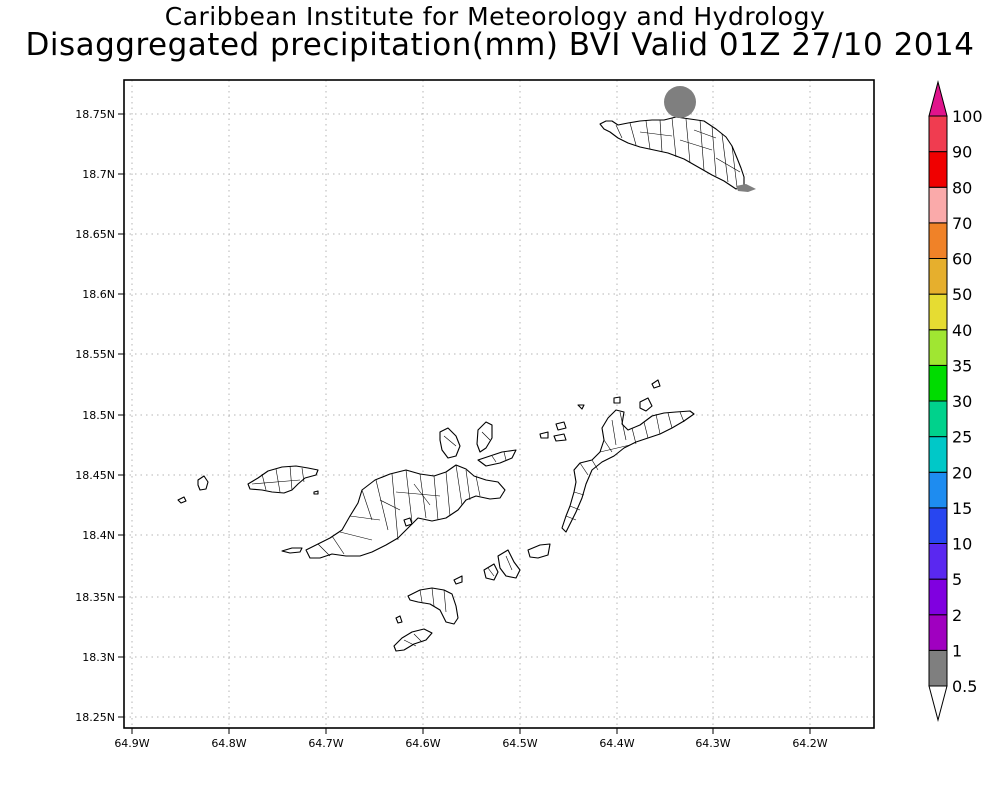 Image resolution: width=1000 pixels, height=800 pixels. What do you see at coordinates (616, 743) in the screenshot?
I see `lon-tick-label: 64.4W` at bounding box center [616, 743].